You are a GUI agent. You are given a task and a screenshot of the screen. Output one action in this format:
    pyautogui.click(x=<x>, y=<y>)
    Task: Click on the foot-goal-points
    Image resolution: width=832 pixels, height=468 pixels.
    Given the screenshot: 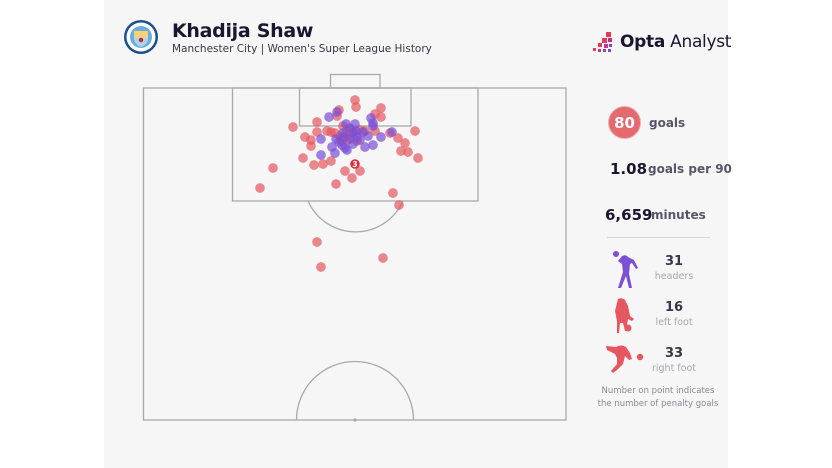 What is the action you would take?
    pyautogui.click(x=338, y=183)
    